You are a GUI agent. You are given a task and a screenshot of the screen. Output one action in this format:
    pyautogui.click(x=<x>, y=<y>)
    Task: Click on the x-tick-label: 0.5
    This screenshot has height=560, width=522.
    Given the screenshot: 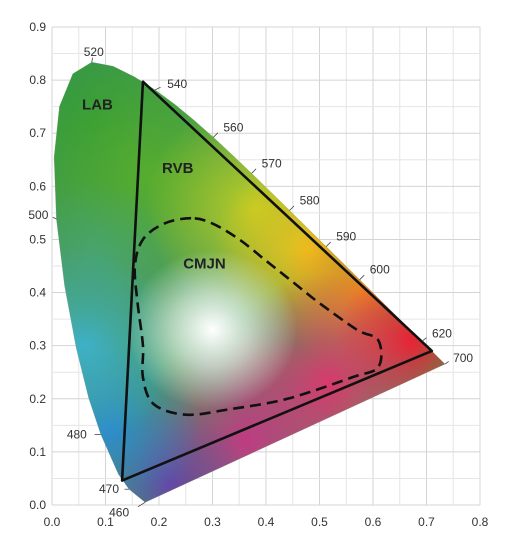 What is the action you would take?
    pyautogui.click(x=319, y=522)
    